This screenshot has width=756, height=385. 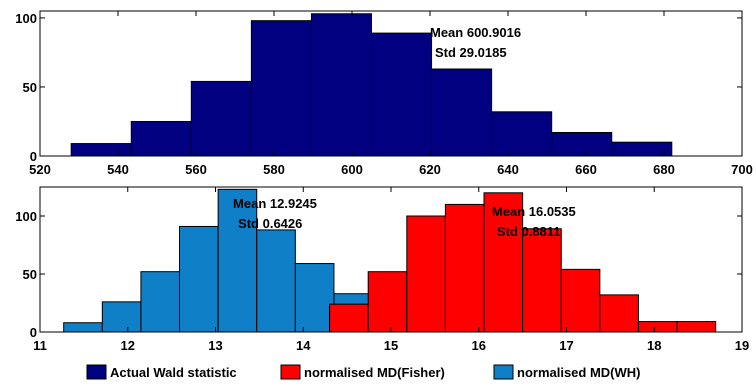 What do you see at coordinates (475, 32) in the screenshot?
I see `annotation-mean: Mean 600.9016` at bounding box center [475, 32].